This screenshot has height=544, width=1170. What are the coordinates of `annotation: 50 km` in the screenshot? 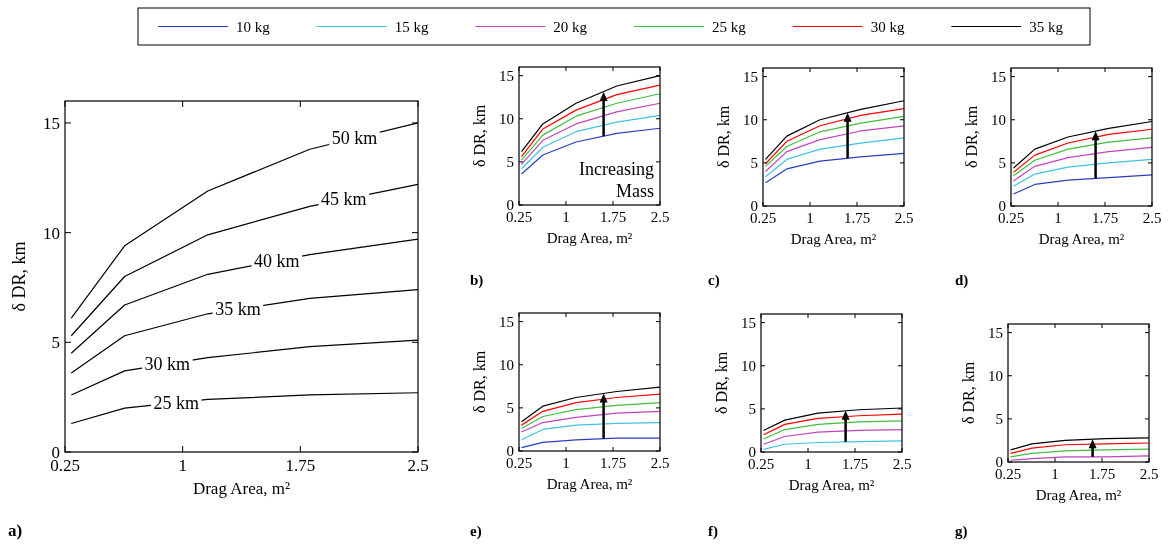 It's located at (354, 138).